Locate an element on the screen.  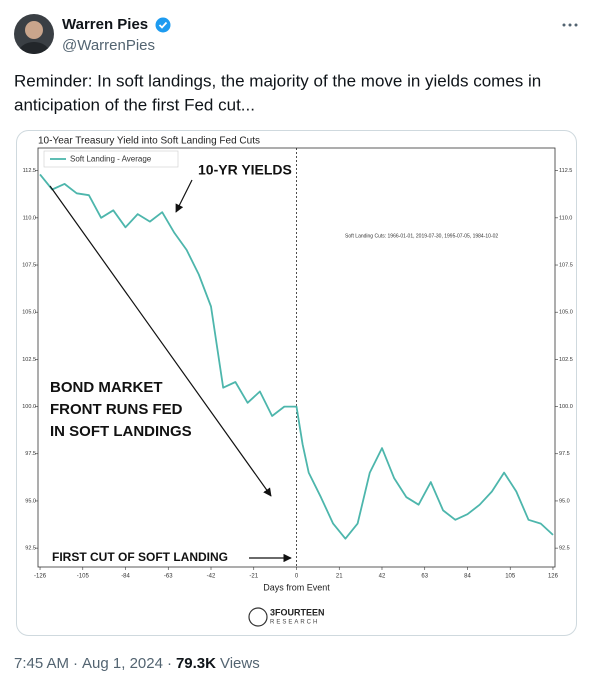
x-tick-label: -126 is located at coordinates (40, 577).